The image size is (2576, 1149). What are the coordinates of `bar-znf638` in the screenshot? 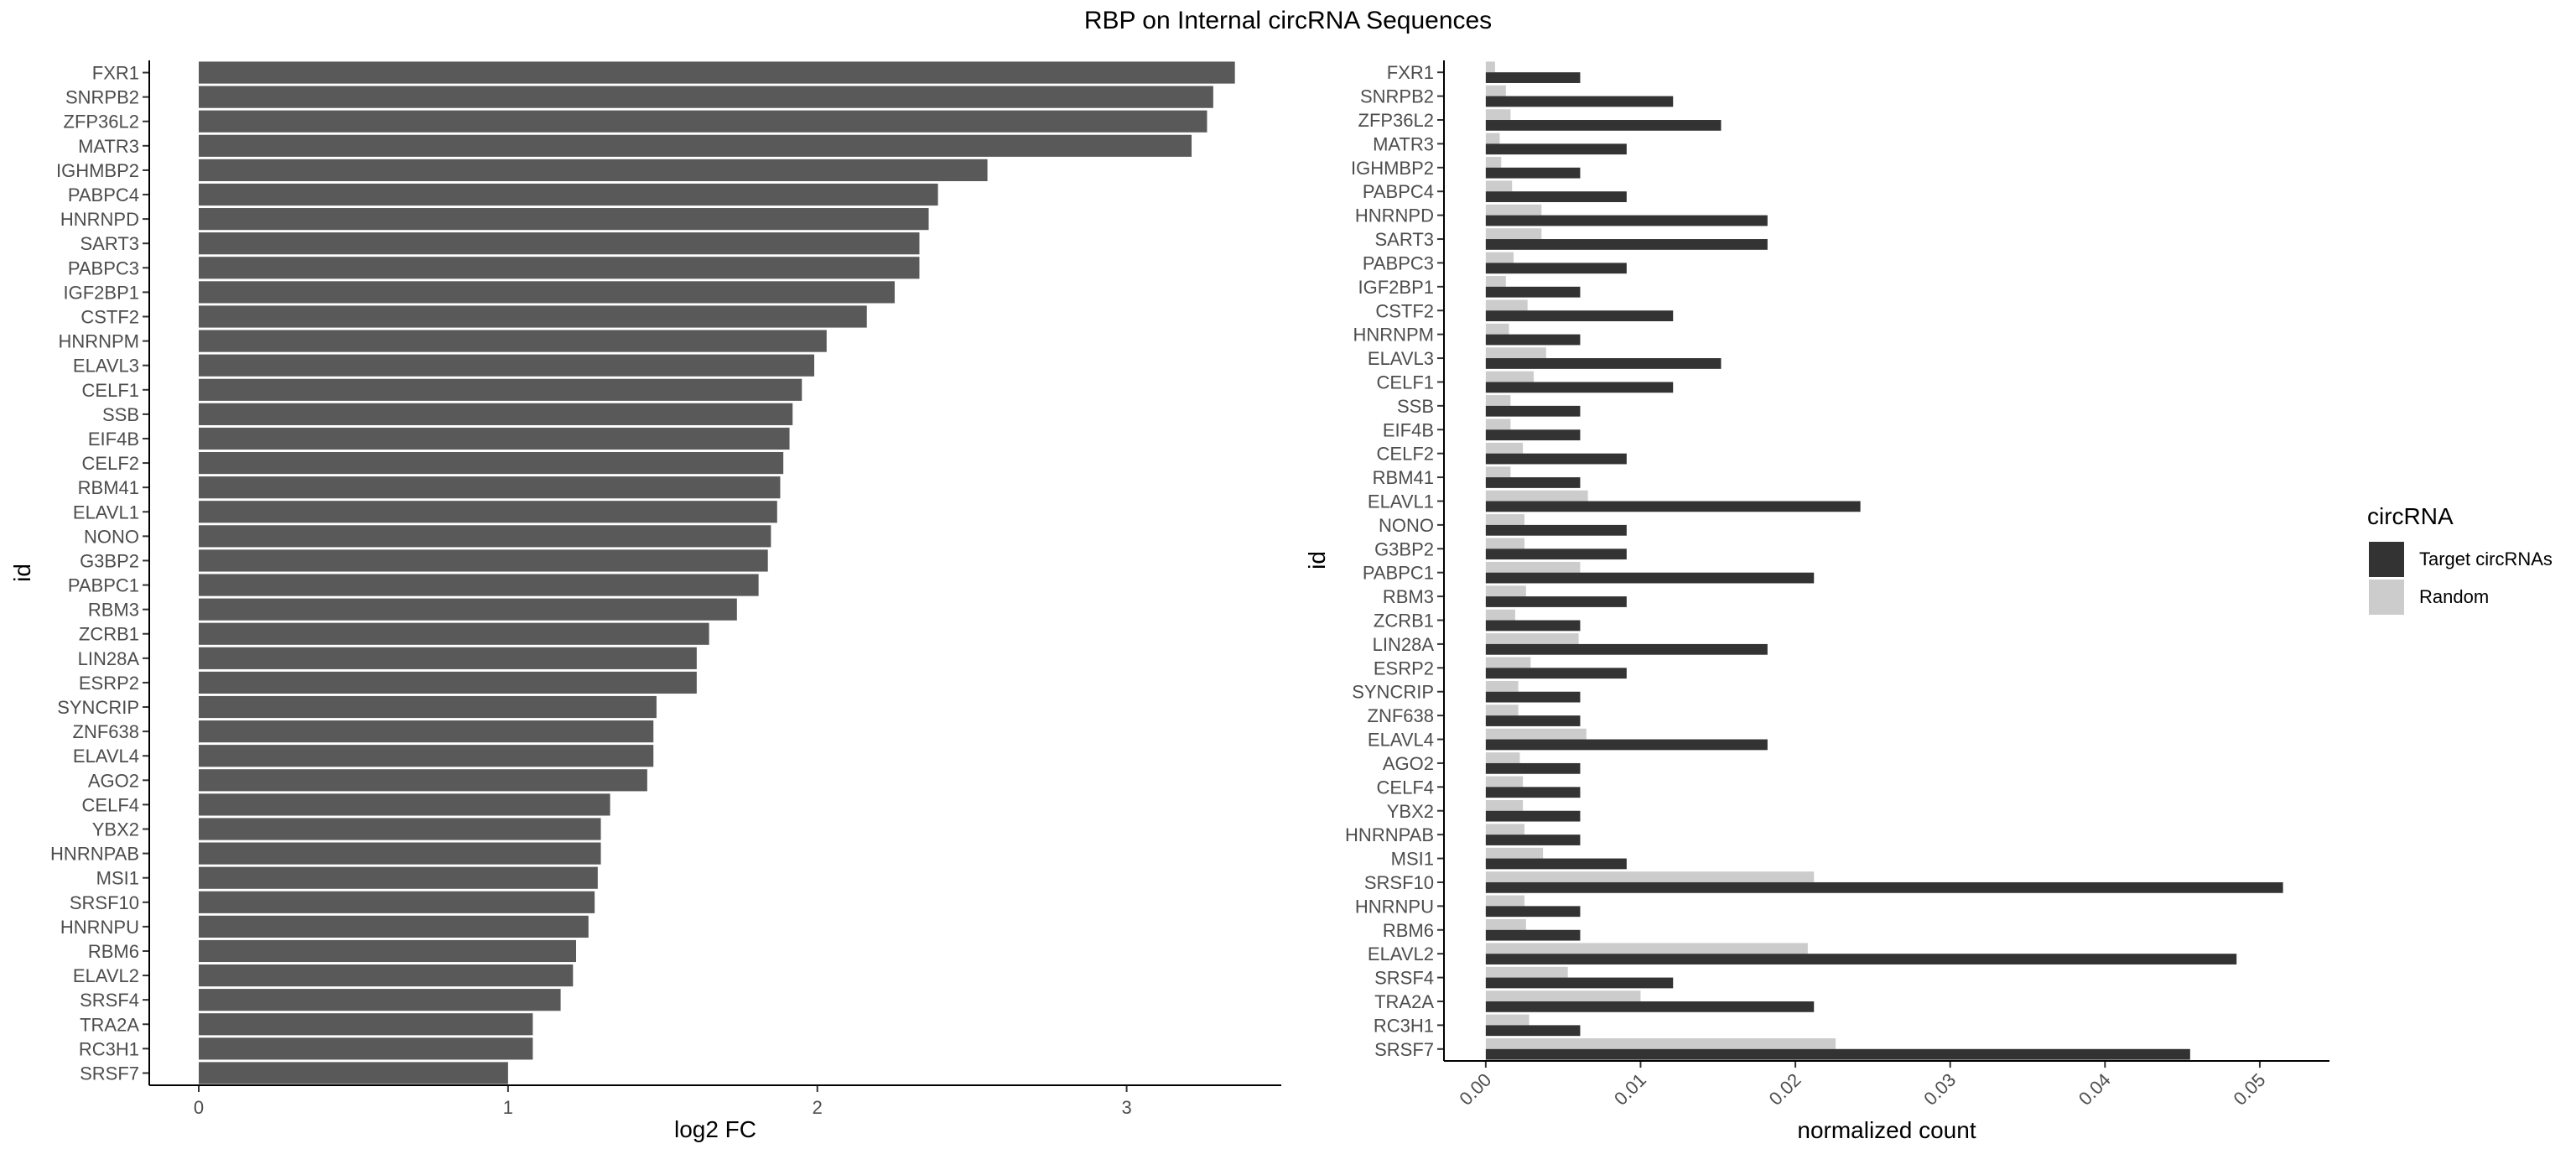 It's located at (426, 732).